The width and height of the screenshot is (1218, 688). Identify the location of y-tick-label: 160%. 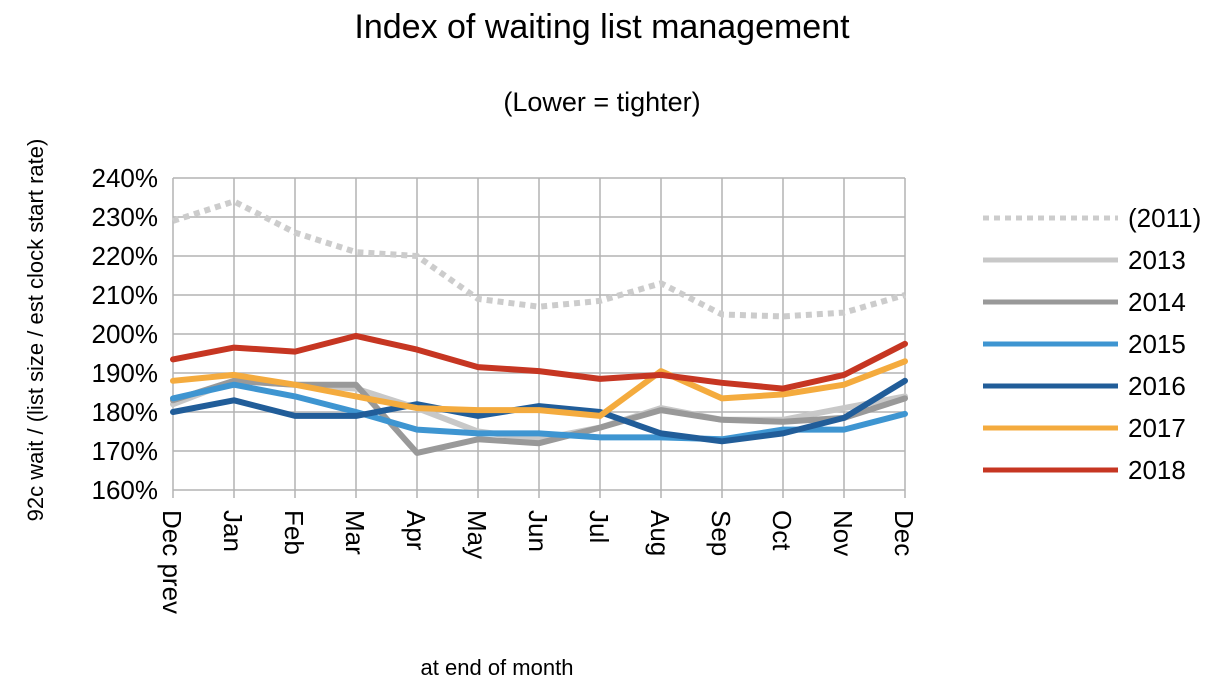
(125, 490).